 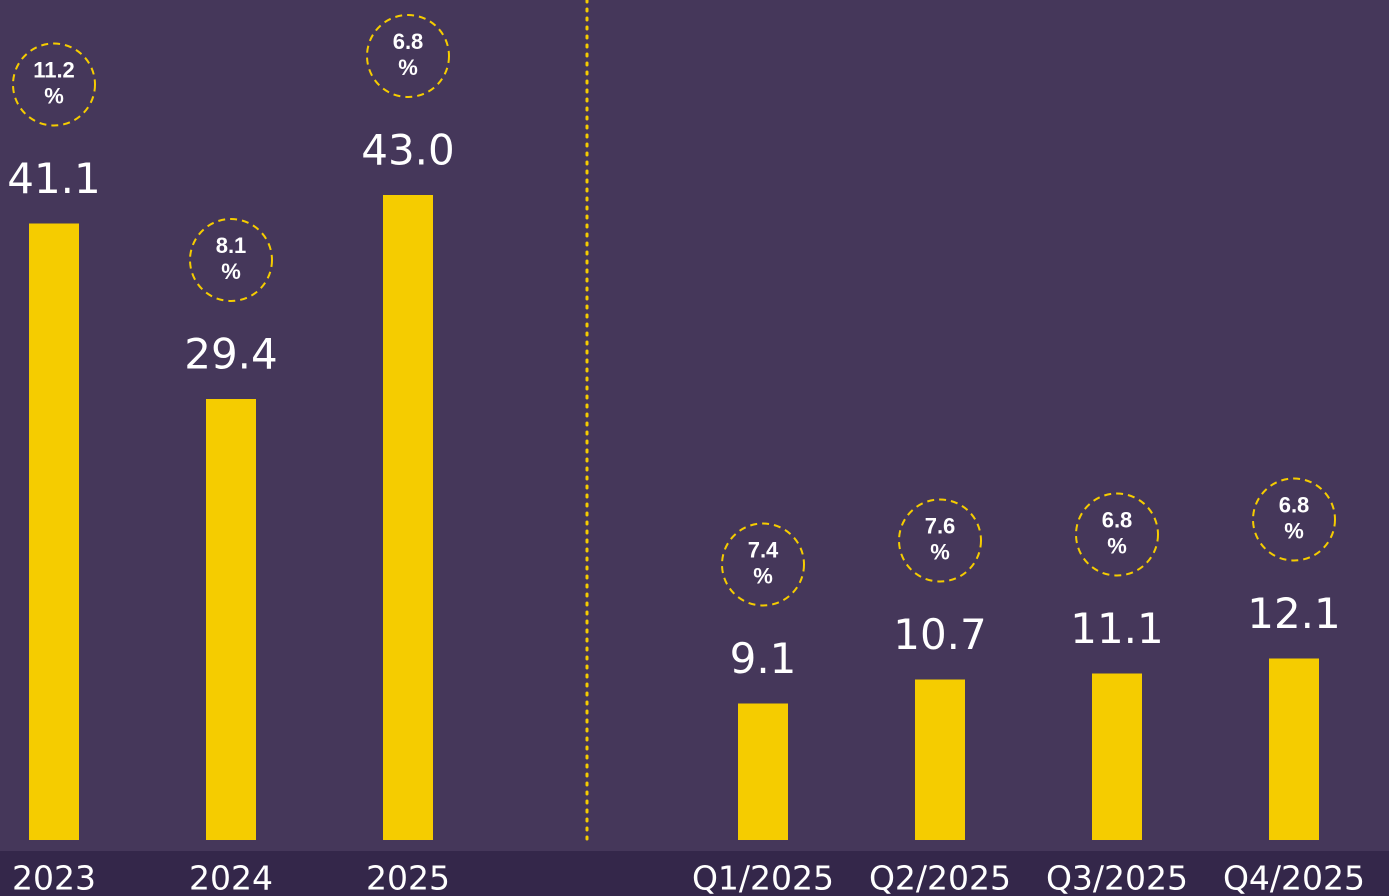 What do you see at coordinates (408, 150) in the screenshot?
I see `value-label: 43.0` at bounding box center [408, 150].